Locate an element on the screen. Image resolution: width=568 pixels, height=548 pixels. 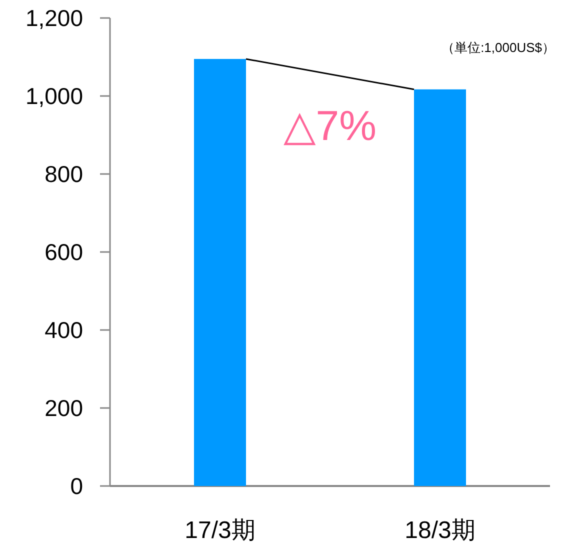
annotation: （単位:1,000US$） is located at coordinates (498, 47).